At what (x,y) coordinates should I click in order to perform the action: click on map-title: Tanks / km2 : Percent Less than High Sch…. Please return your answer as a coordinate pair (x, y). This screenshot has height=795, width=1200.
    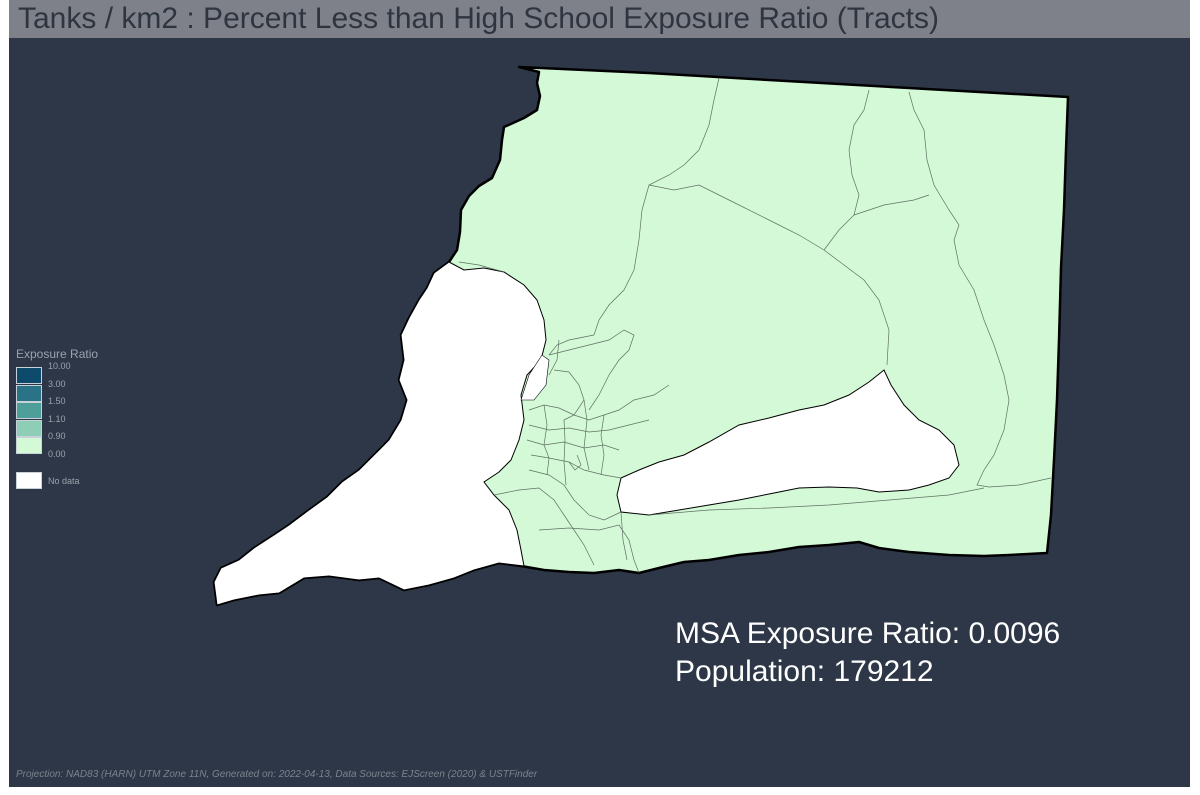
    Looking at the image, I should click on (478, 18).